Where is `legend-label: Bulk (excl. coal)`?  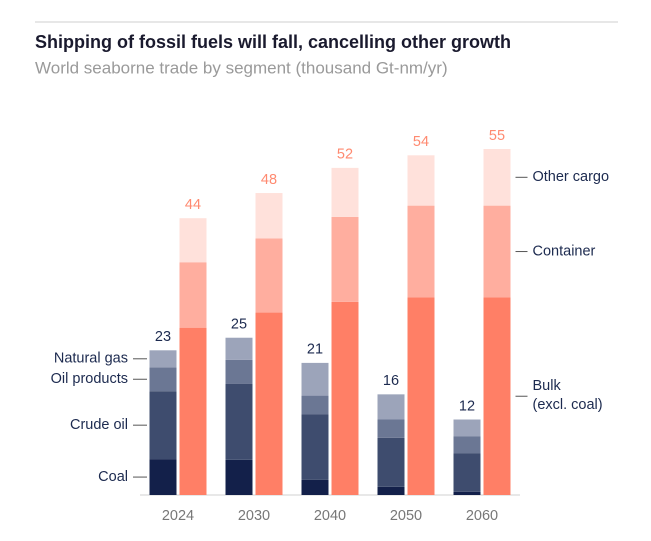
legend-label: Bulk (excl. coal) is located at coordinates (568, 395).